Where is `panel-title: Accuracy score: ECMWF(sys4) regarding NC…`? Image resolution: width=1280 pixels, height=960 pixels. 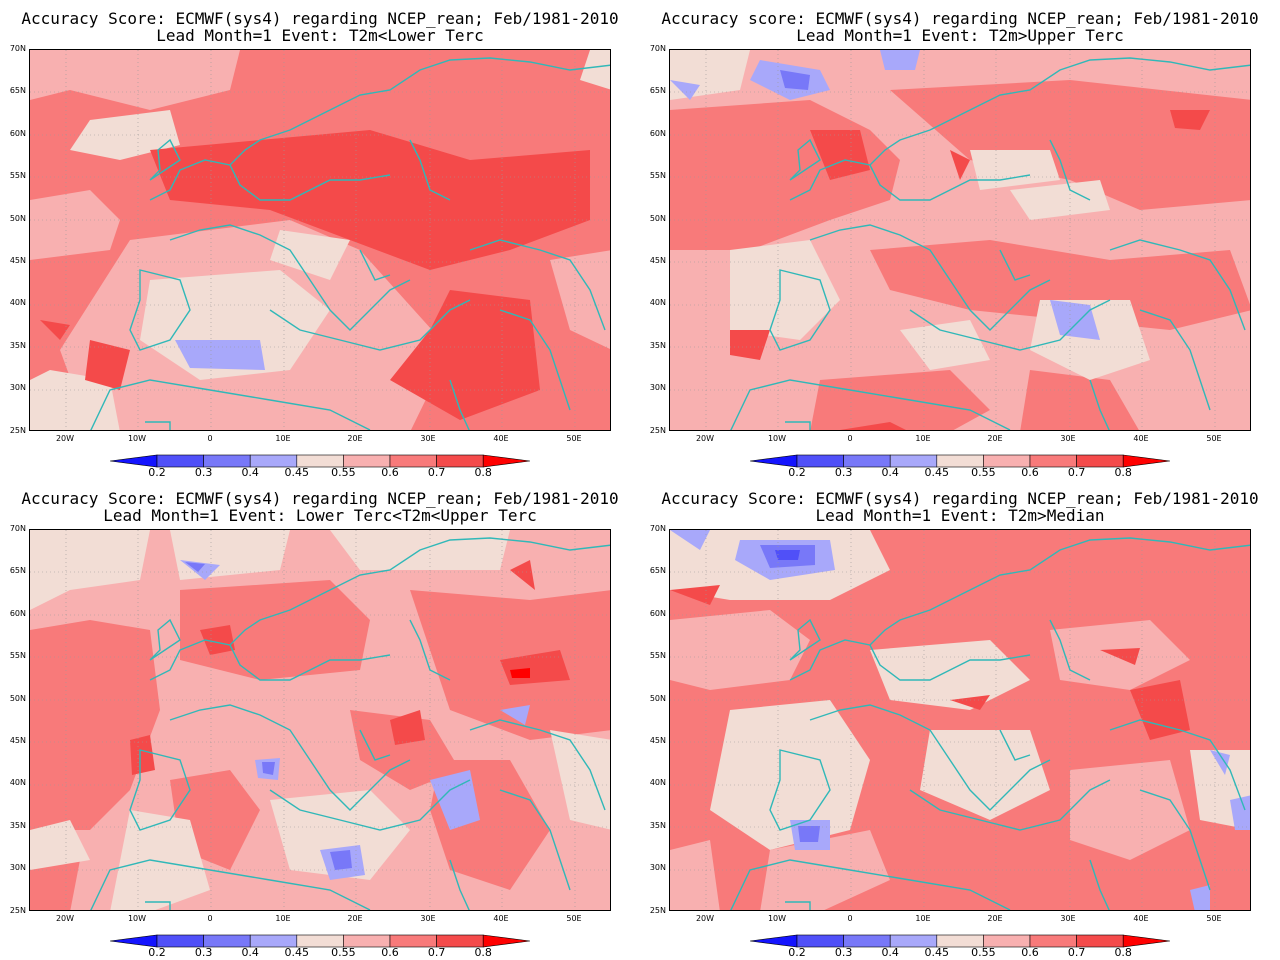 panel-title: Accuracy score: ECMWF(sys4) regarding NC… is located at coordinates (960, 18).